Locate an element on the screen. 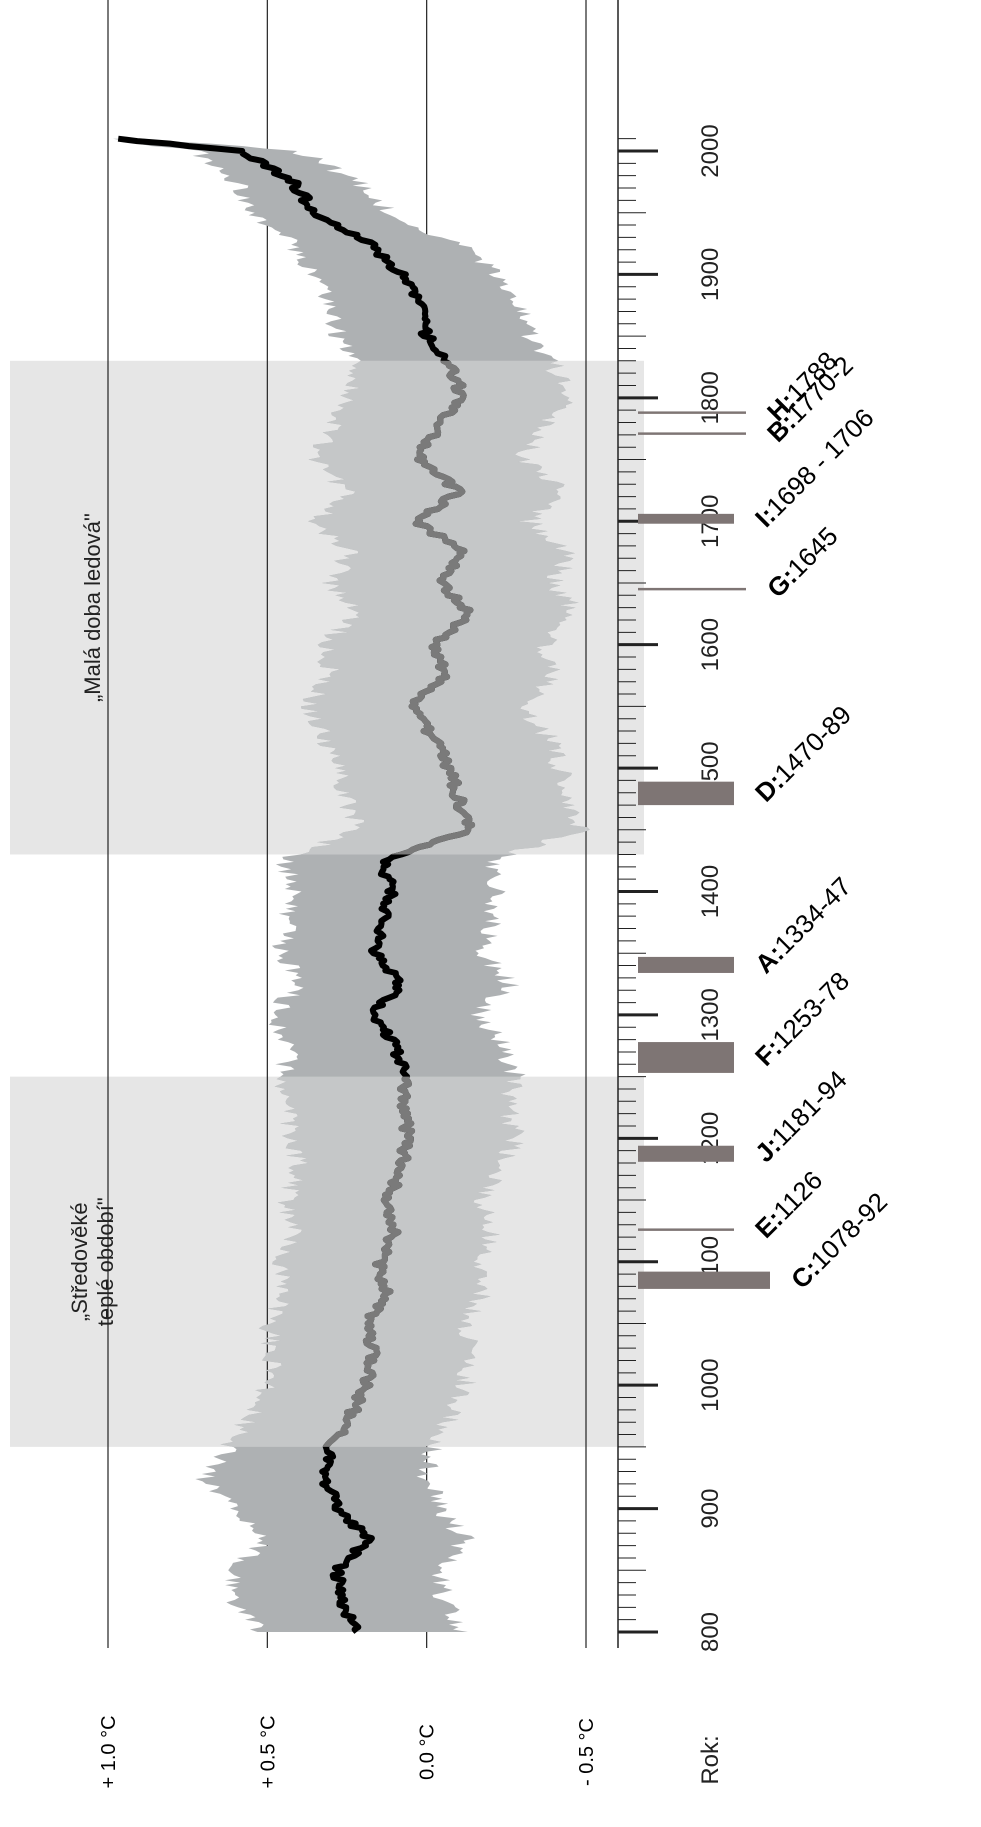 The width and height of the screenshot is (981, 1827). tick-label-1300: 1300 is located at coordinates (710, 1014).